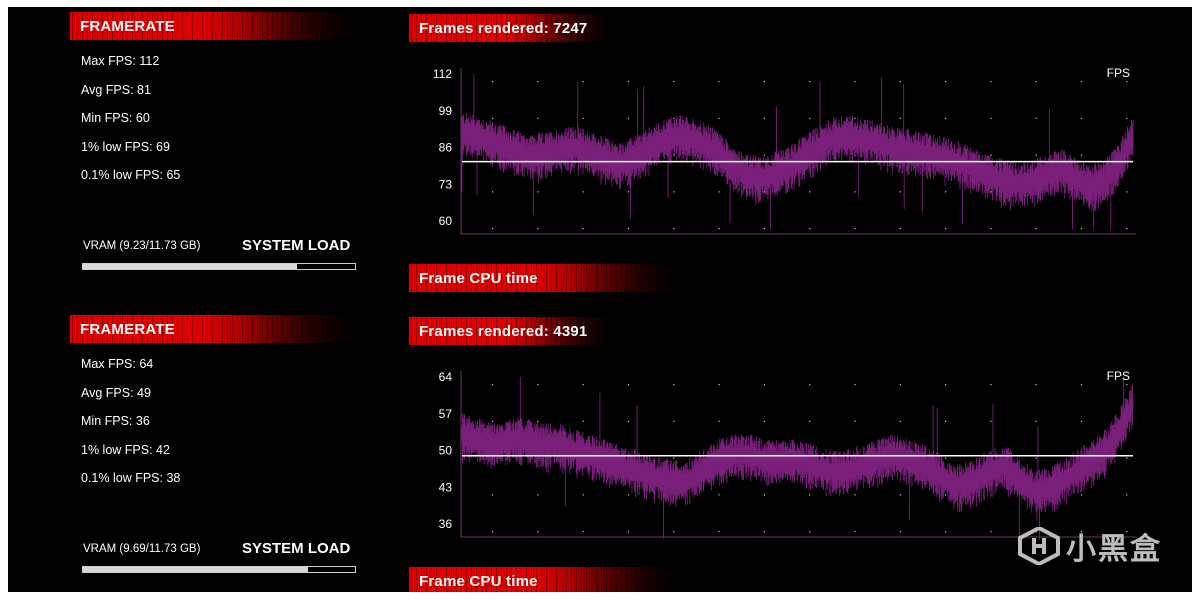 The width and height of the screenshot is (1200, 600). What do you see at coordinates (131, 175) in the screenshot?
I see `point-one-percent-low-fps: 0.1% low FPS: 65` at bounding box center [131, 175].